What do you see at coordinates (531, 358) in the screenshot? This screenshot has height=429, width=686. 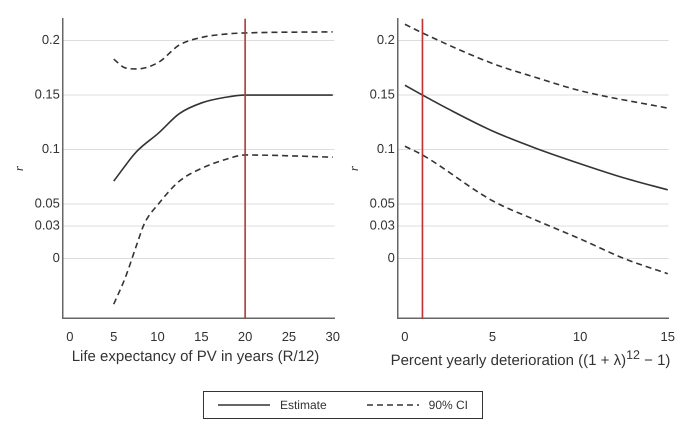 I see `x-axis-title: Percent yearly deterioration ((1 + λ)$^{12}$ − 1)` at bounding box center [531, 358].